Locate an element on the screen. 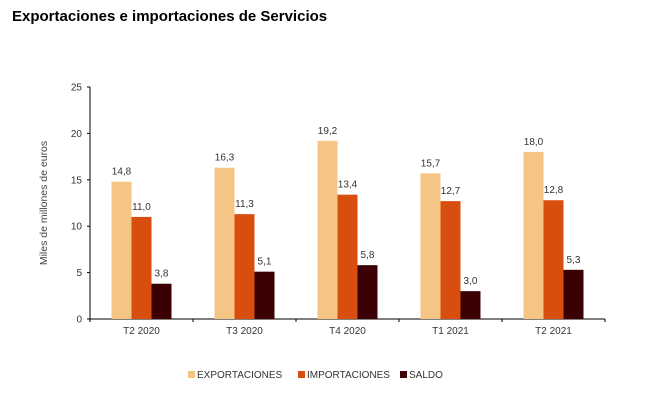 This screenshot has height=403, width=651. y-tick-label: 5 is located at coordinates (79, 273).